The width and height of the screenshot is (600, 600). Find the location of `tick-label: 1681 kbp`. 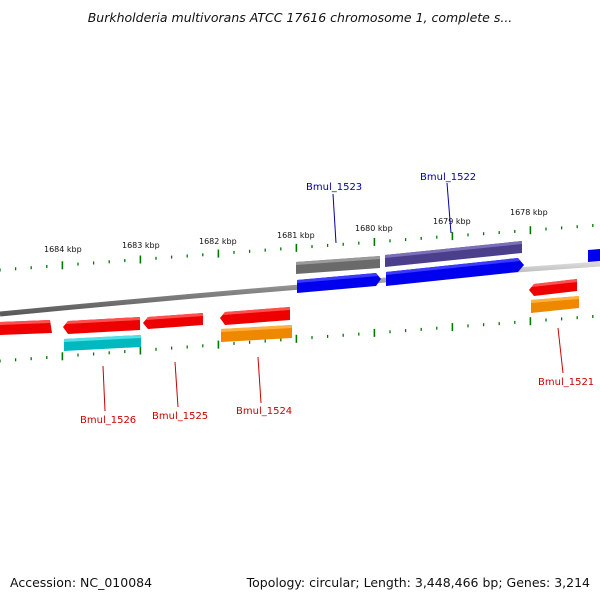

tick-label: 1681 kbp is located at coordinates (296, 235).